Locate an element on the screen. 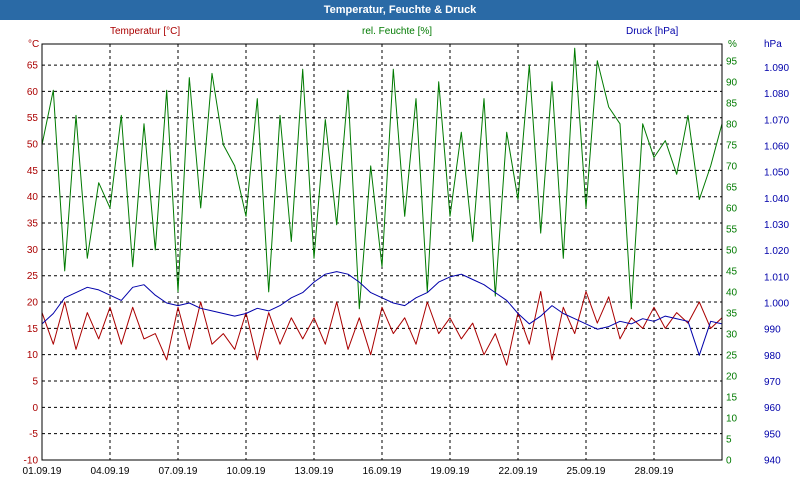 This screenshot has width=800, height=500. temperature-line is located at coordinates (382, 328).